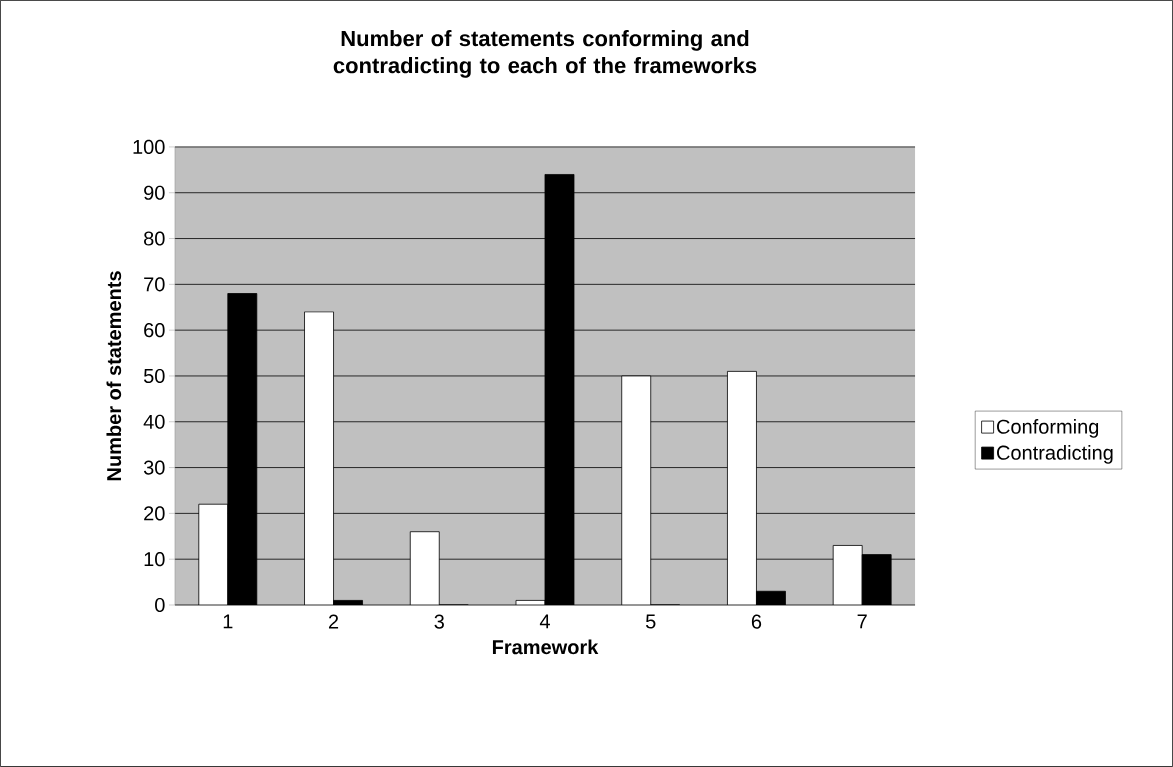  Describe the element at coordinates (862, 621) in the screenshot. I see `x-tick-label: 7` at that location.